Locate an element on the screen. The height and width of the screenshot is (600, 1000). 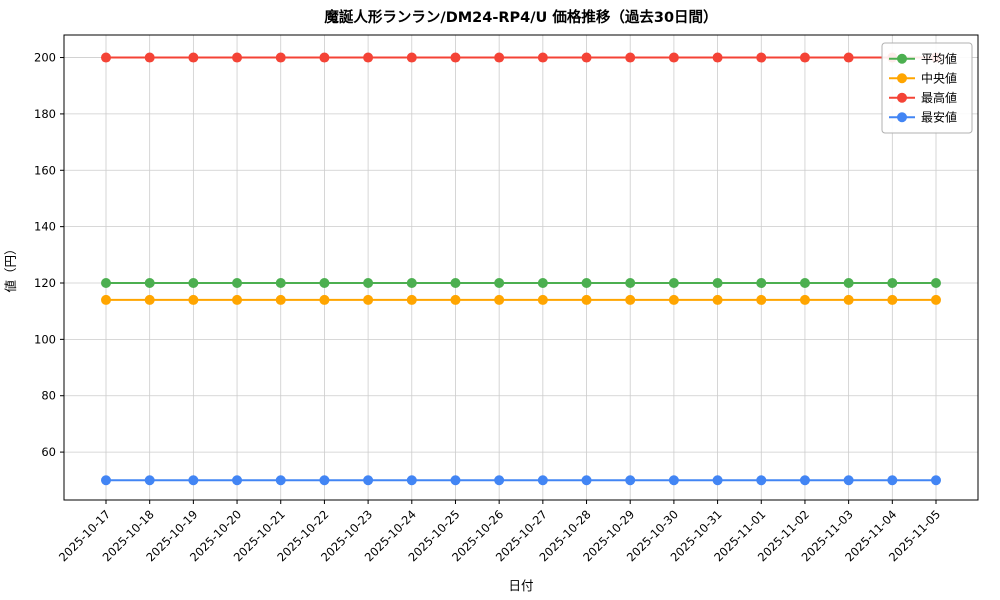
y-tick-label: 60 is located at coordinates (48, 452).